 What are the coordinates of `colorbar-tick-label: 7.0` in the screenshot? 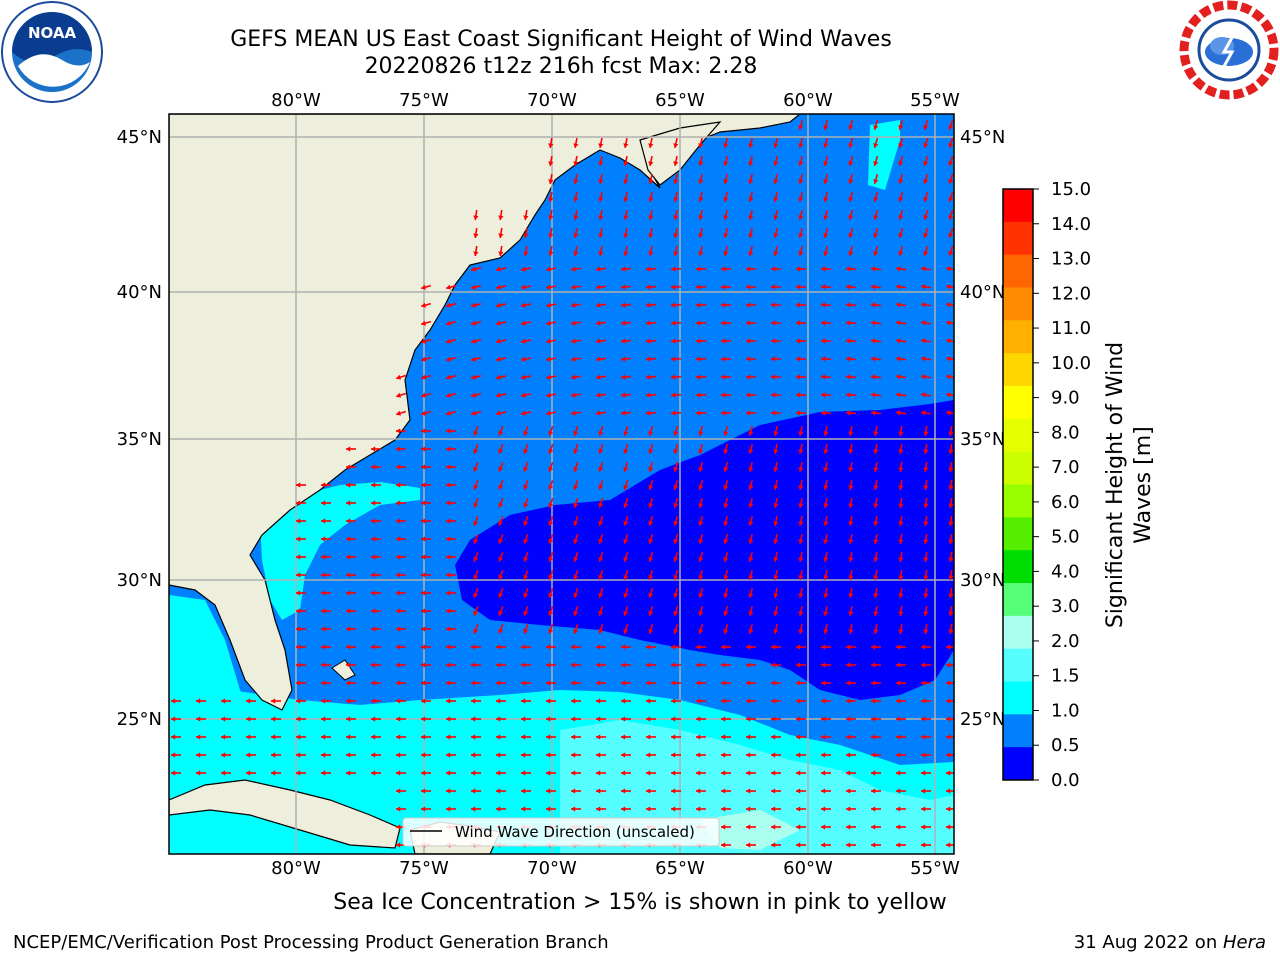 It's located at (1065, 467).